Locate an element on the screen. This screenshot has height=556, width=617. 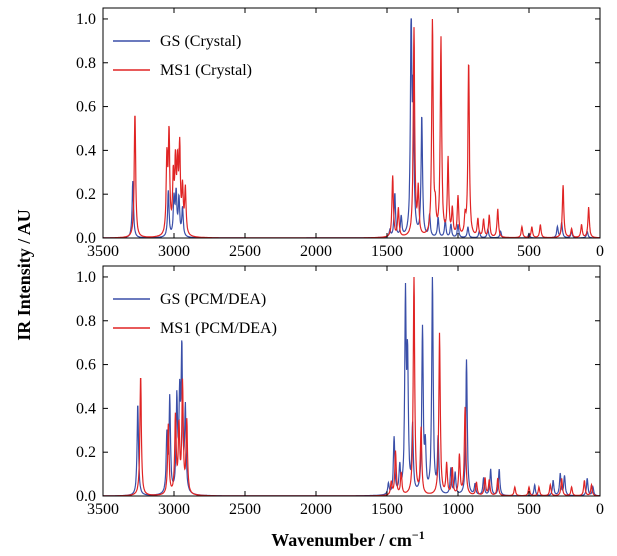
legend-label: MS1 (Crystal) is located at coordinates (206, 70).